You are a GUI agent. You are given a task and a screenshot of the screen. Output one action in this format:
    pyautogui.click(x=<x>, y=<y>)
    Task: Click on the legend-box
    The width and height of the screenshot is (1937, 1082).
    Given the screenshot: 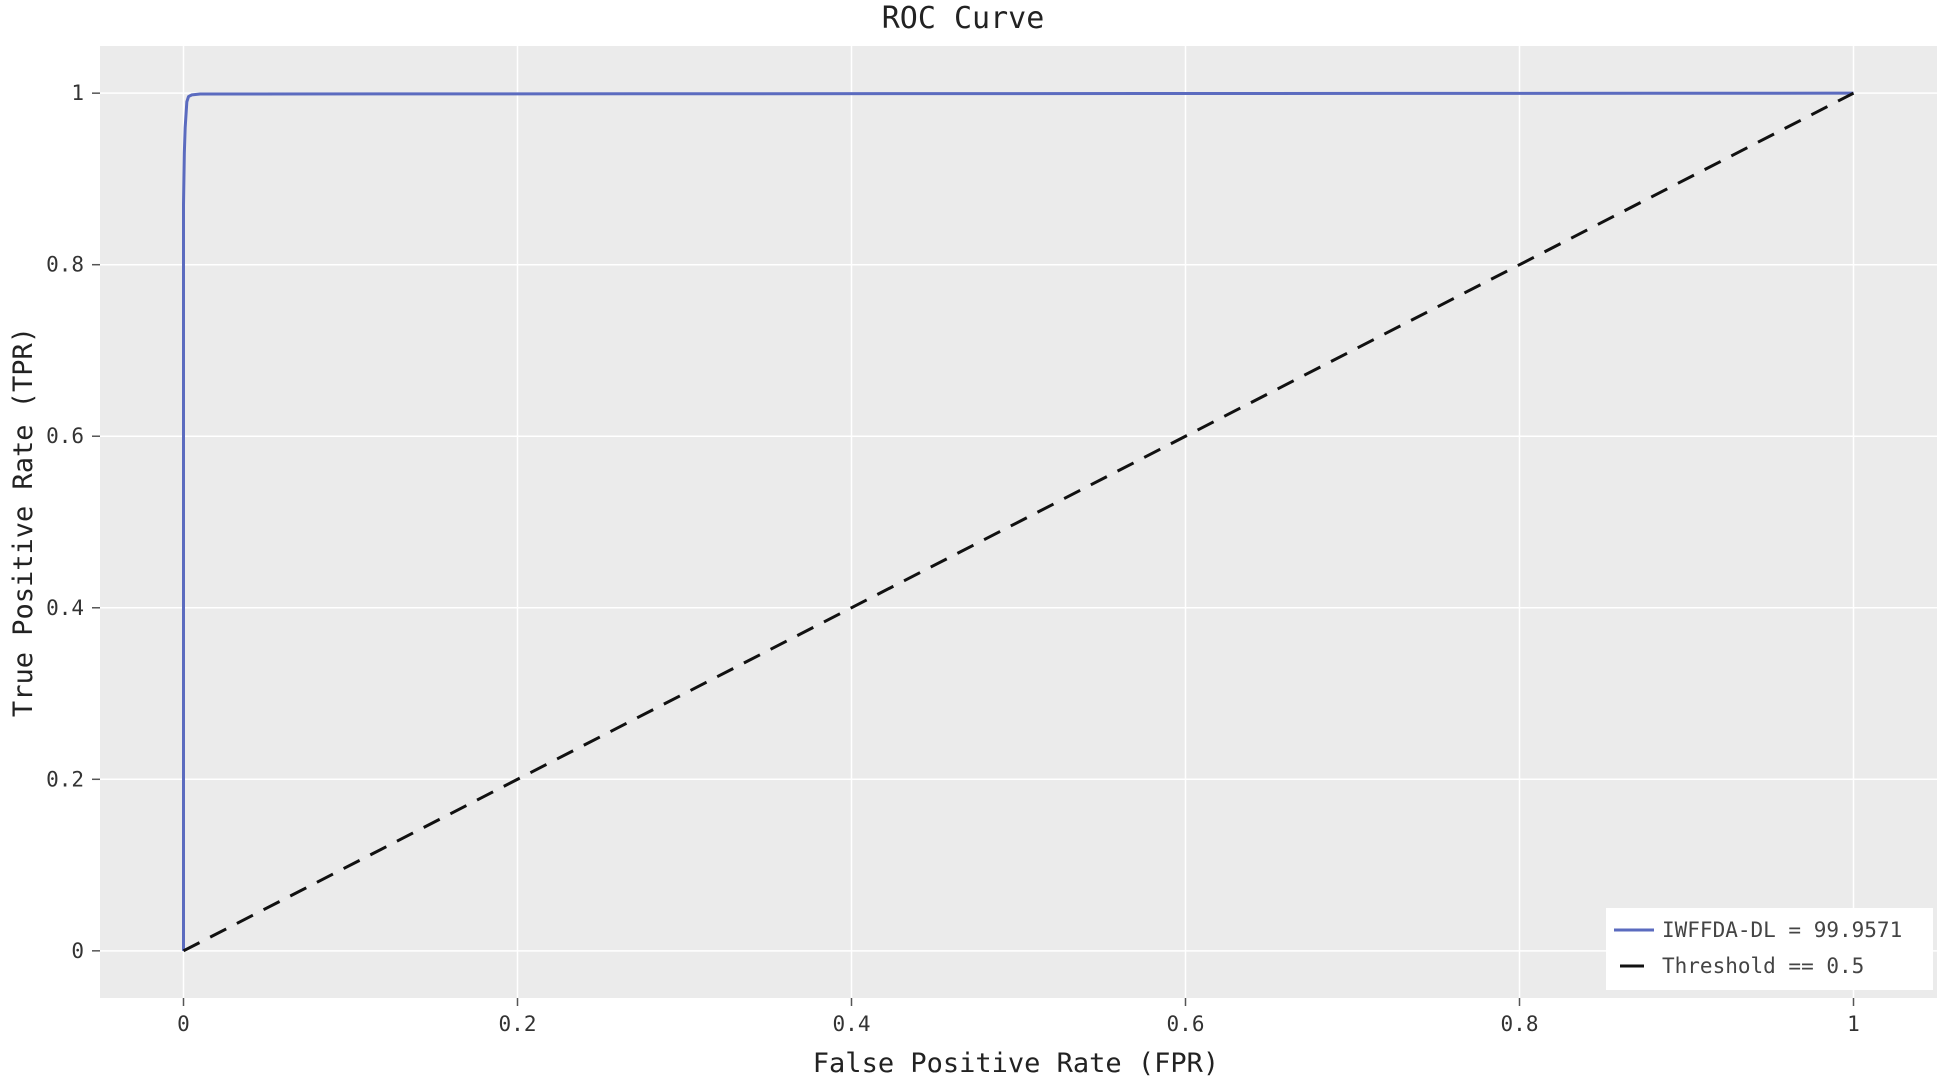 What is the action you would take?
    pyautogui.click(x=1769, y=949)
    